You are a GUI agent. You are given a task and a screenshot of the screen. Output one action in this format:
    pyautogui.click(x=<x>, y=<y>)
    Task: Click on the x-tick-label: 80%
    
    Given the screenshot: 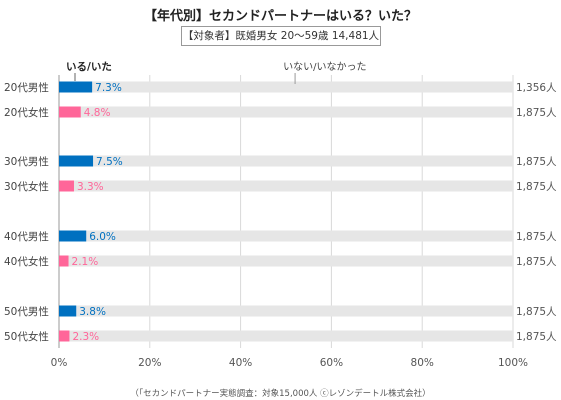 What is the action you would take?
    pyautogui.click(x=422, y=363)
    